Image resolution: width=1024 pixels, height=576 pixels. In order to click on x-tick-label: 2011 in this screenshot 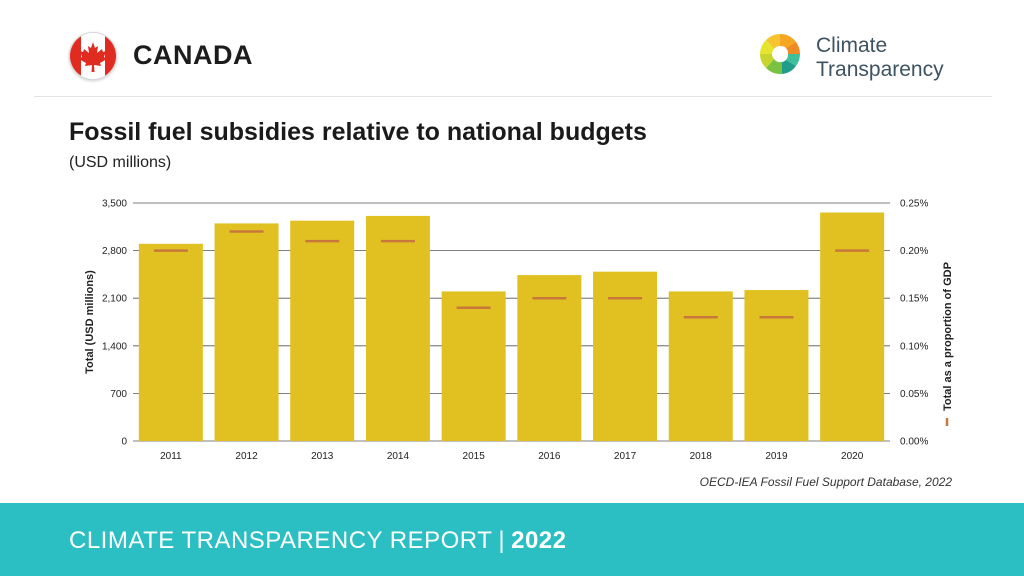, I will do `click(171, 456)`.